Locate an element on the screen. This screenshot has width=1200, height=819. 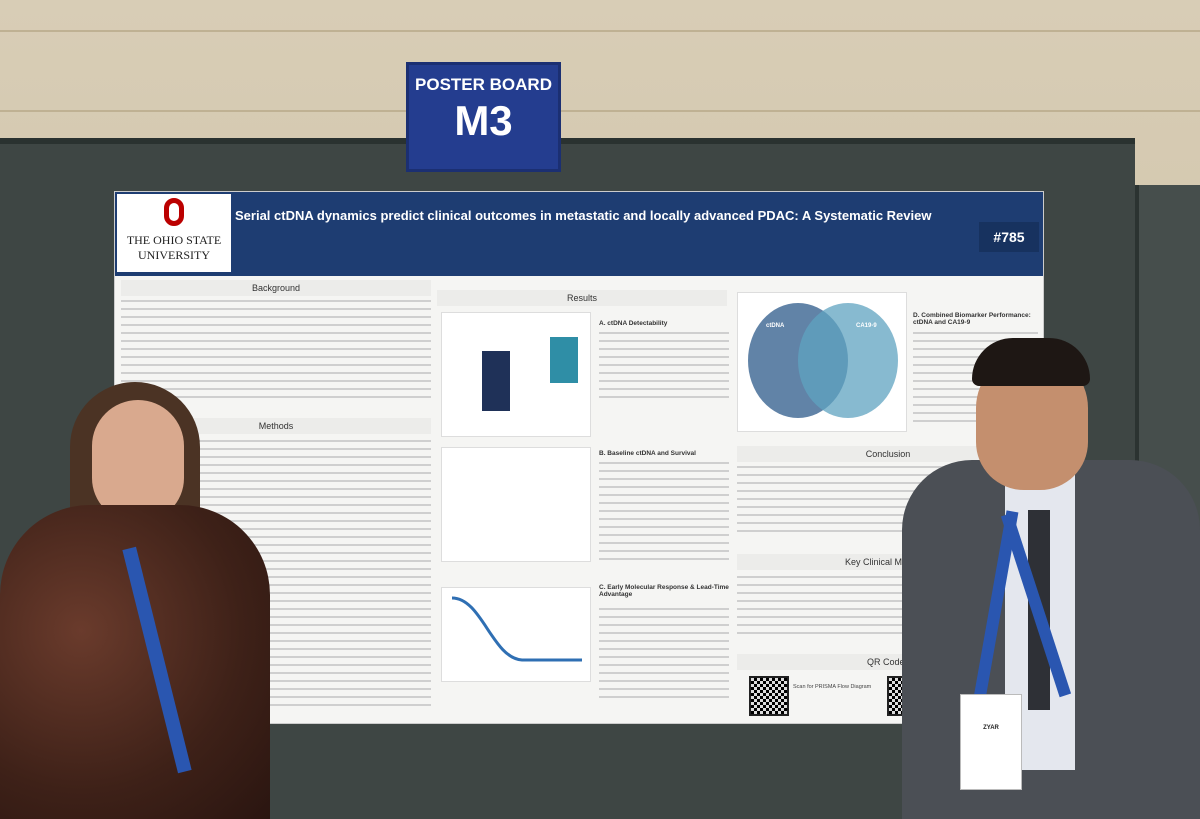
background-text is located at coordinates (276, 350).